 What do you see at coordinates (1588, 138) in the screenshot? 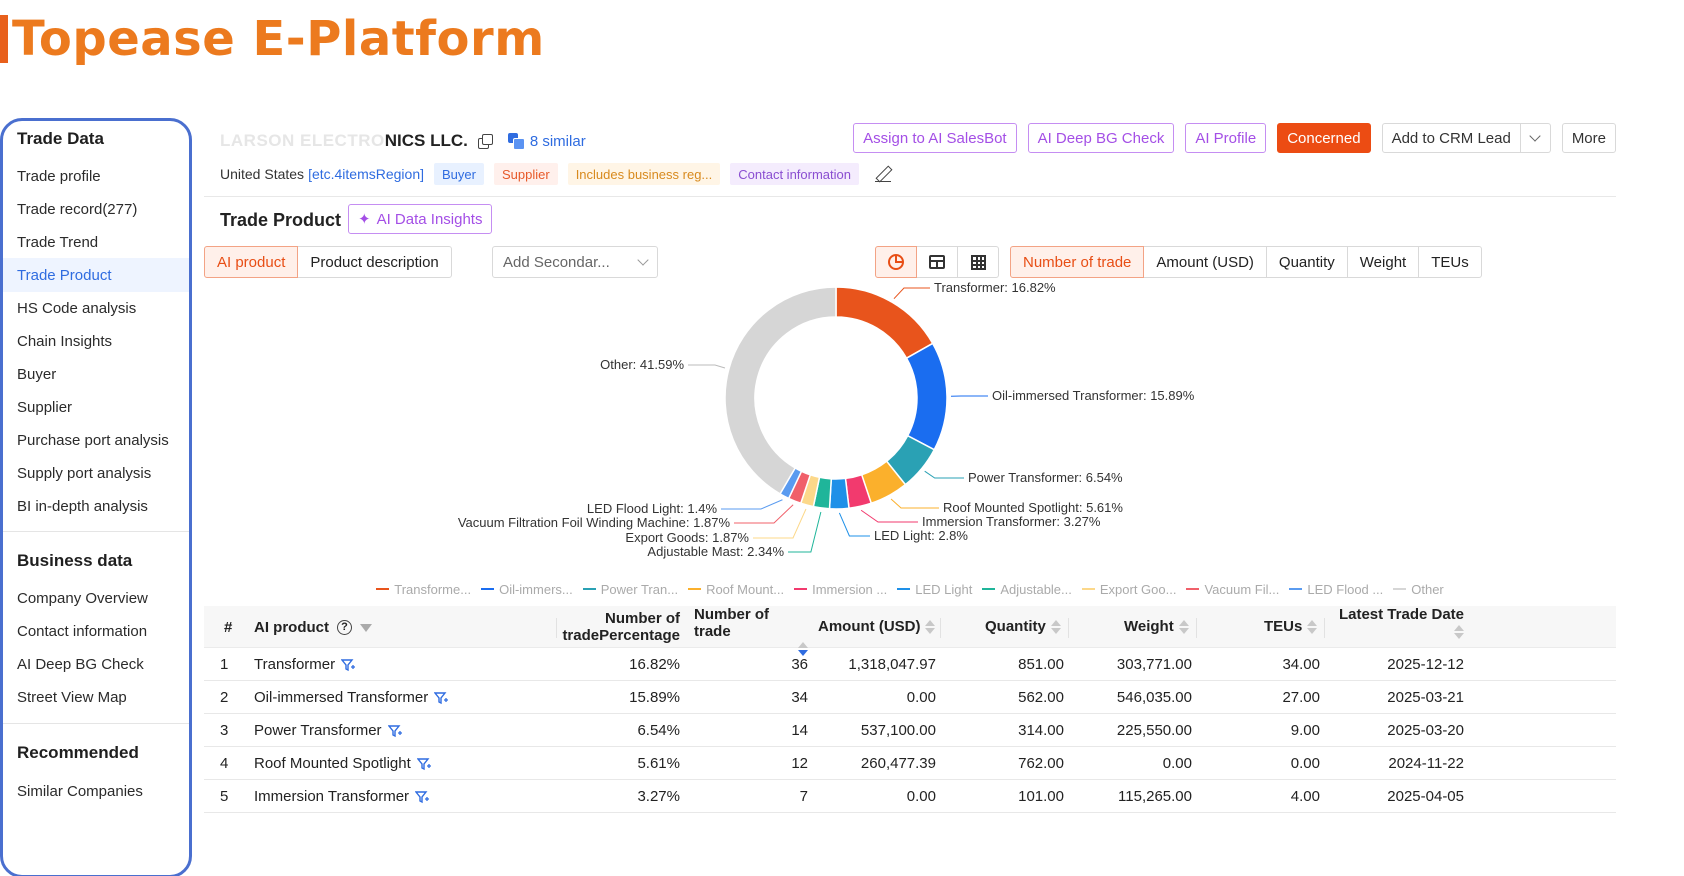
I see `more-button: More` at bounding box center [1588, 138].